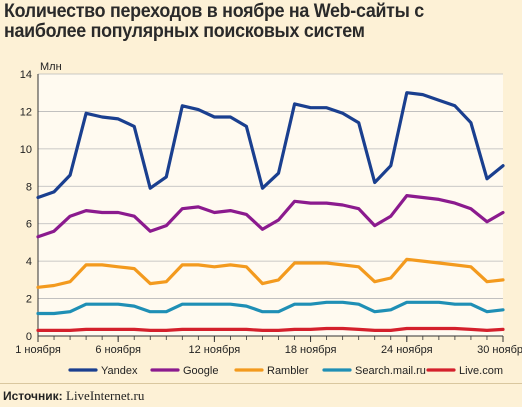  I want to click on source-bar: Источник: LiveInternet.ru, so click(261, 395).